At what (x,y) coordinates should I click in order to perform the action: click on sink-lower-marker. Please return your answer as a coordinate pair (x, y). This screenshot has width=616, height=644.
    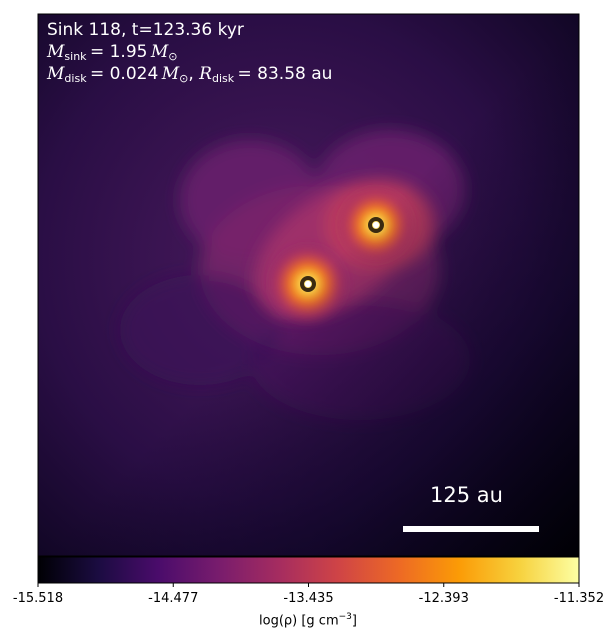
    Looking at the image, I should click on (308, 284).